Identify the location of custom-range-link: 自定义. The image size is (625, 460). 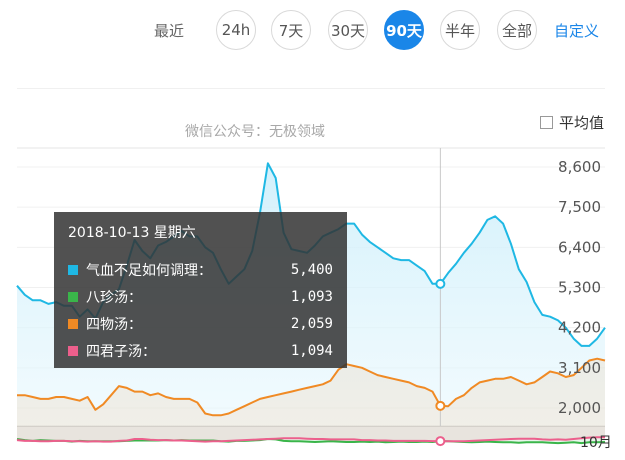
(577, 31).